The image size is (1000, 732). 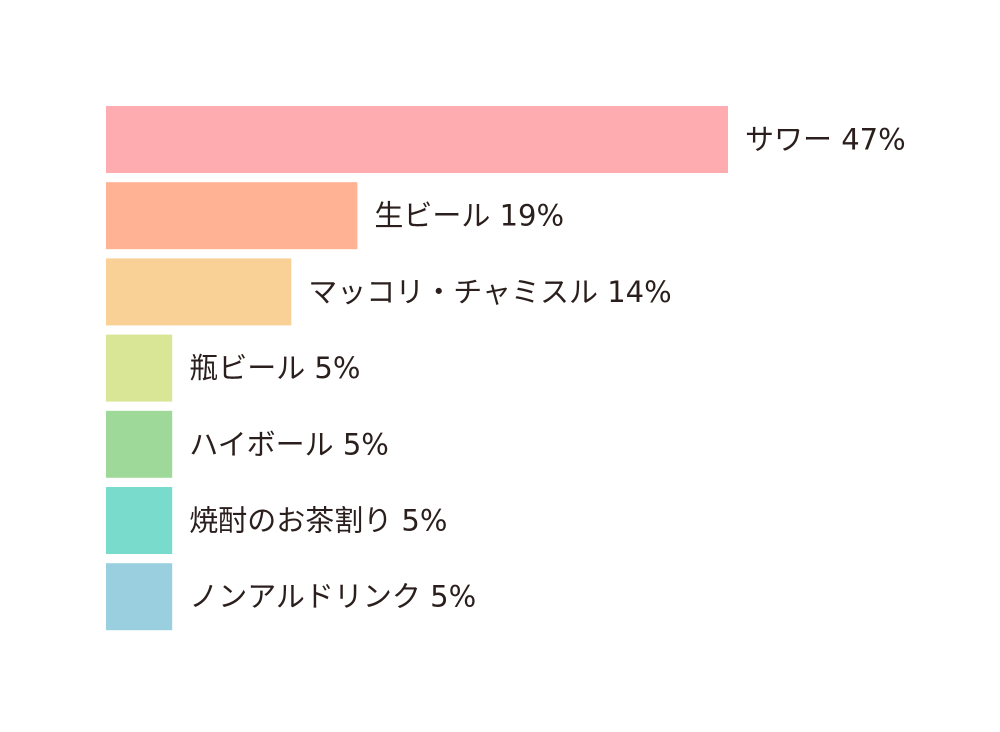 What do you see at coordinates (825, 140) in the screenshot?
I see `bar-label-1: サワー 47%` at bounding box center [825, 140].